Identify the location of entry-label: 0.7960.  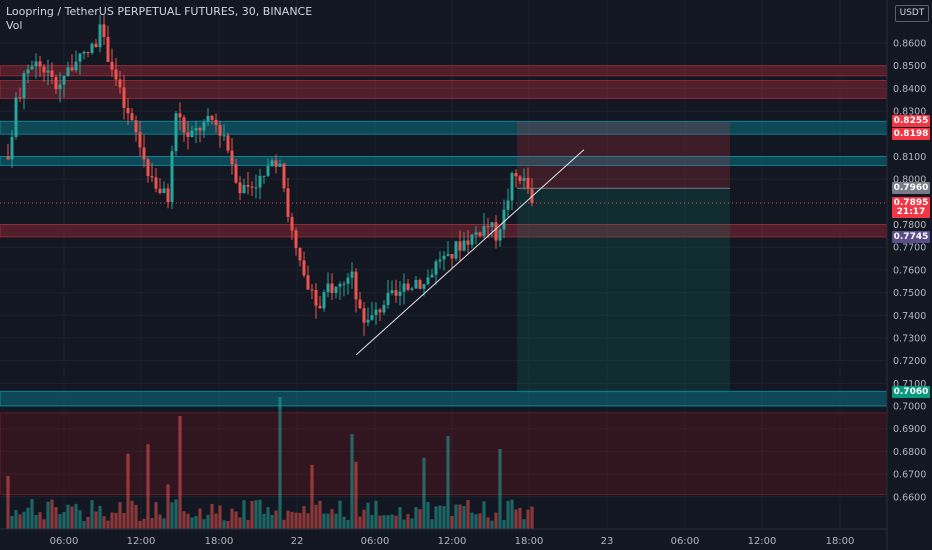
(911, 188).